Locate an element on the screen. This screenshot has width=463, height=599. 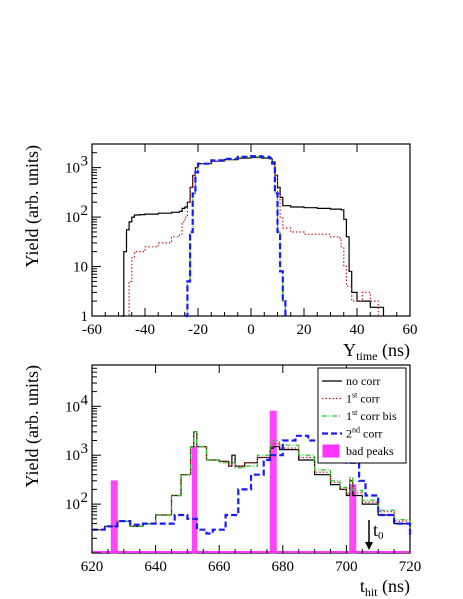
bottom-series-first-corr-bis is located at coordinates (251, 481).